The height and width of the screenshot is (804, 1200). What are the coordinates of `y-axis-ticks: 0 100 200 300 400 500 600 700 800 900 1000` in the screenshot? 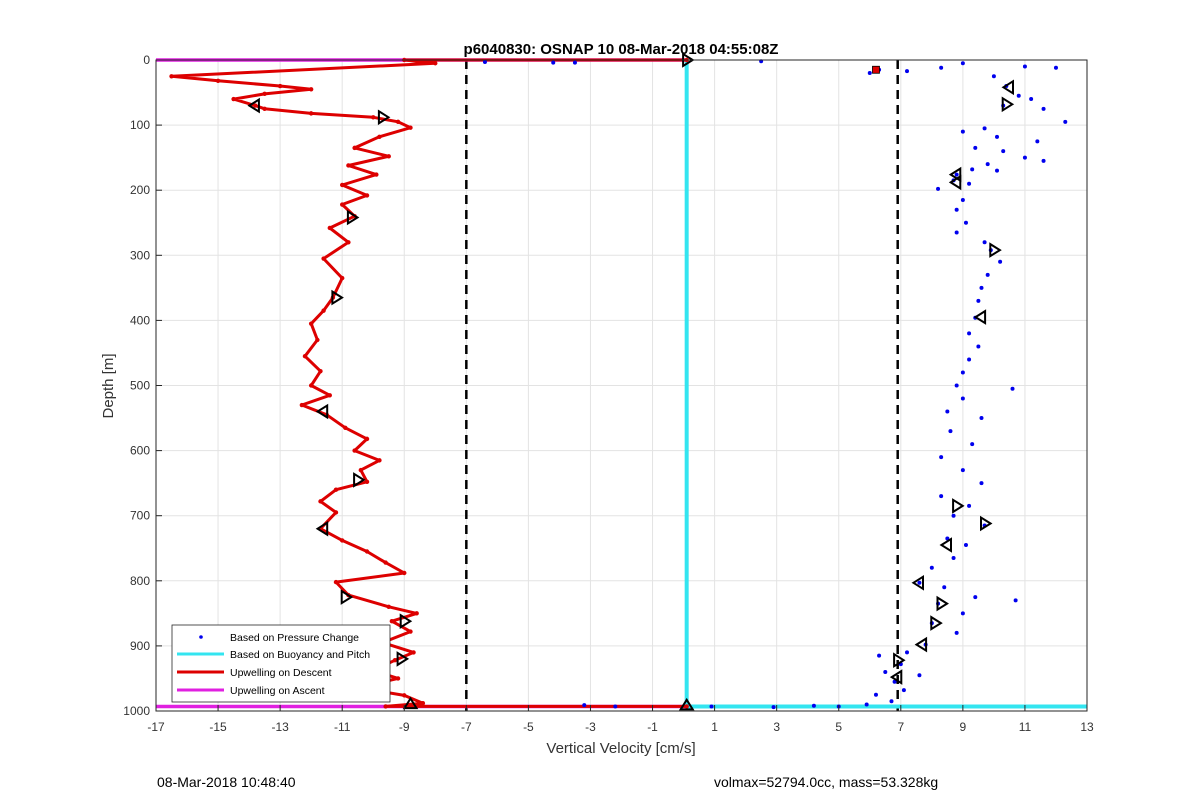 It's located at (142, 385).